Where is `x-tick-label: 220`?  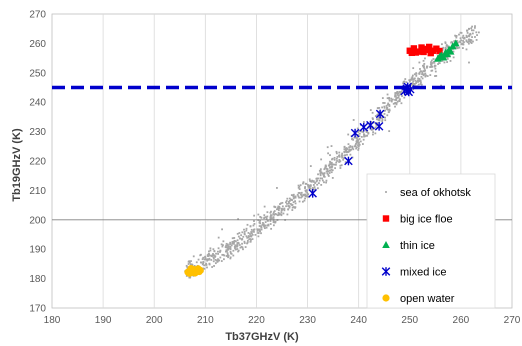 x-tick-label: 220 is located at coordinates (256, 320).